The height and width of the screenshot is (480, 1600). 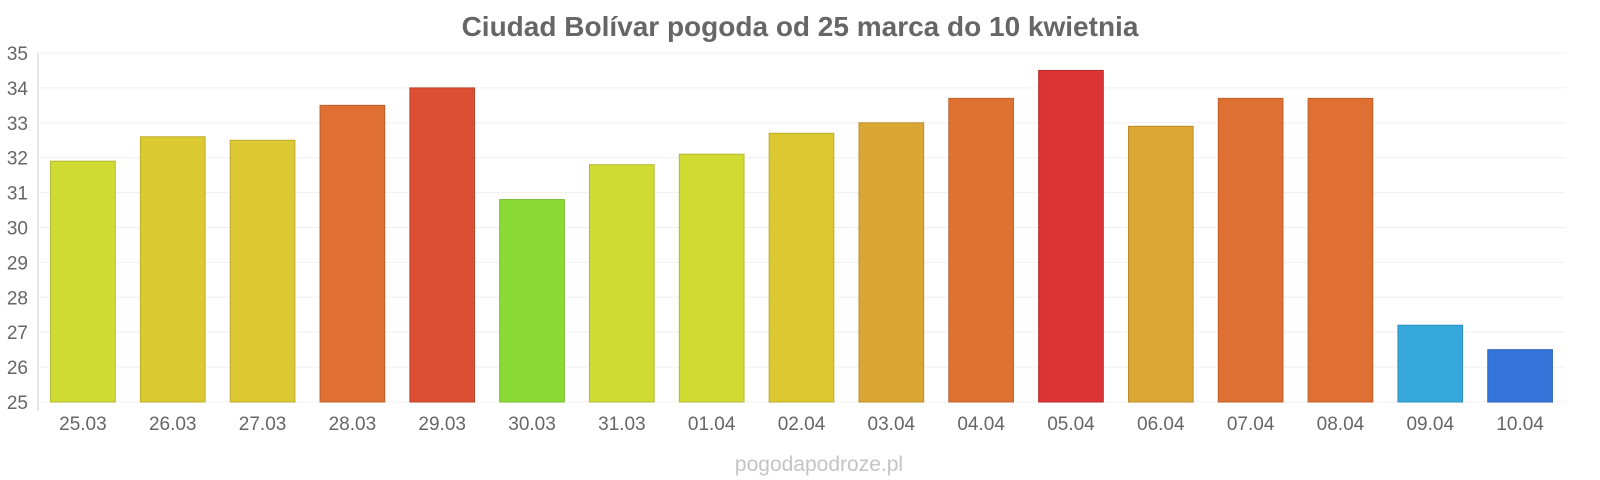 What do you see at coordinates (1071, 236) in the screenshot?
I see `bar-05.04` at bounding box center [1071, 236].